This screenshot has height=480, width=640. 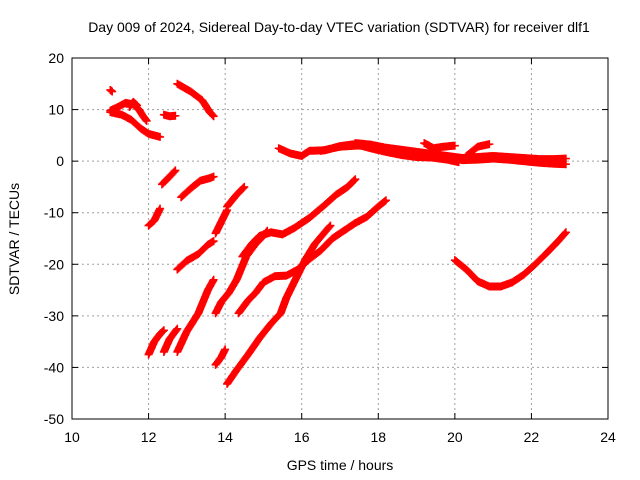 What do you see at coordinates (54, 367) in the screenshot?
I see `y-tick-label: -40` at bounding box center [54, 367].